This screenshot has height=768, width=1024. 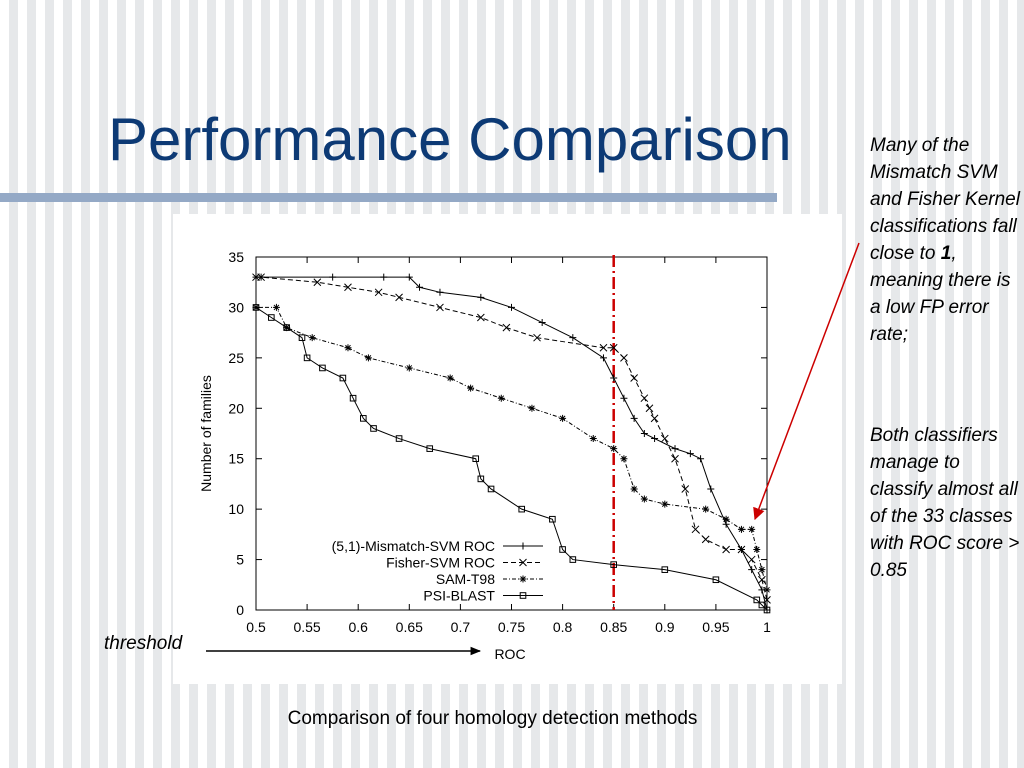 What do you see at coordinates (143, 643) in the screenshot?
I see `threshold-label: threshold` at bounding box center [143, 643].